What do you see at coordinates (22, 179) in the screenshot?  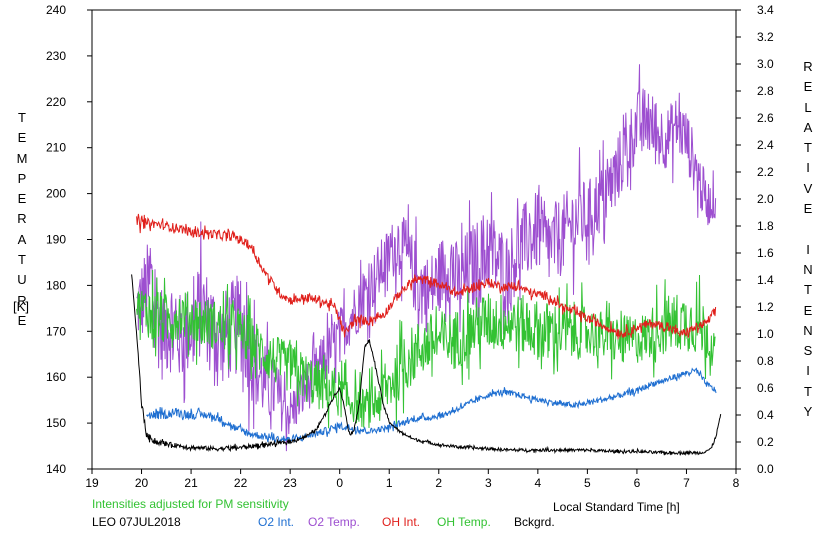 I see `left-axis-letter: P` at bounding box center [22, 179].